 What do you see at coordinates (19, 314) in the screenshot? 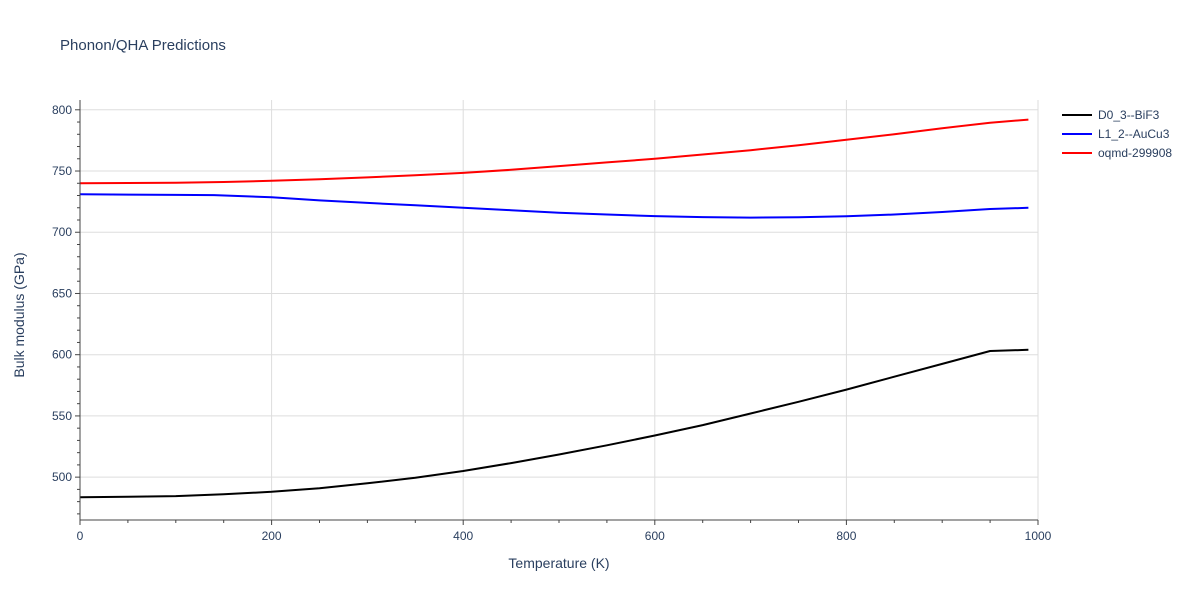
I see `y-axis-title: Bulk modulus (GPa)` at bounding box center [19, 314].